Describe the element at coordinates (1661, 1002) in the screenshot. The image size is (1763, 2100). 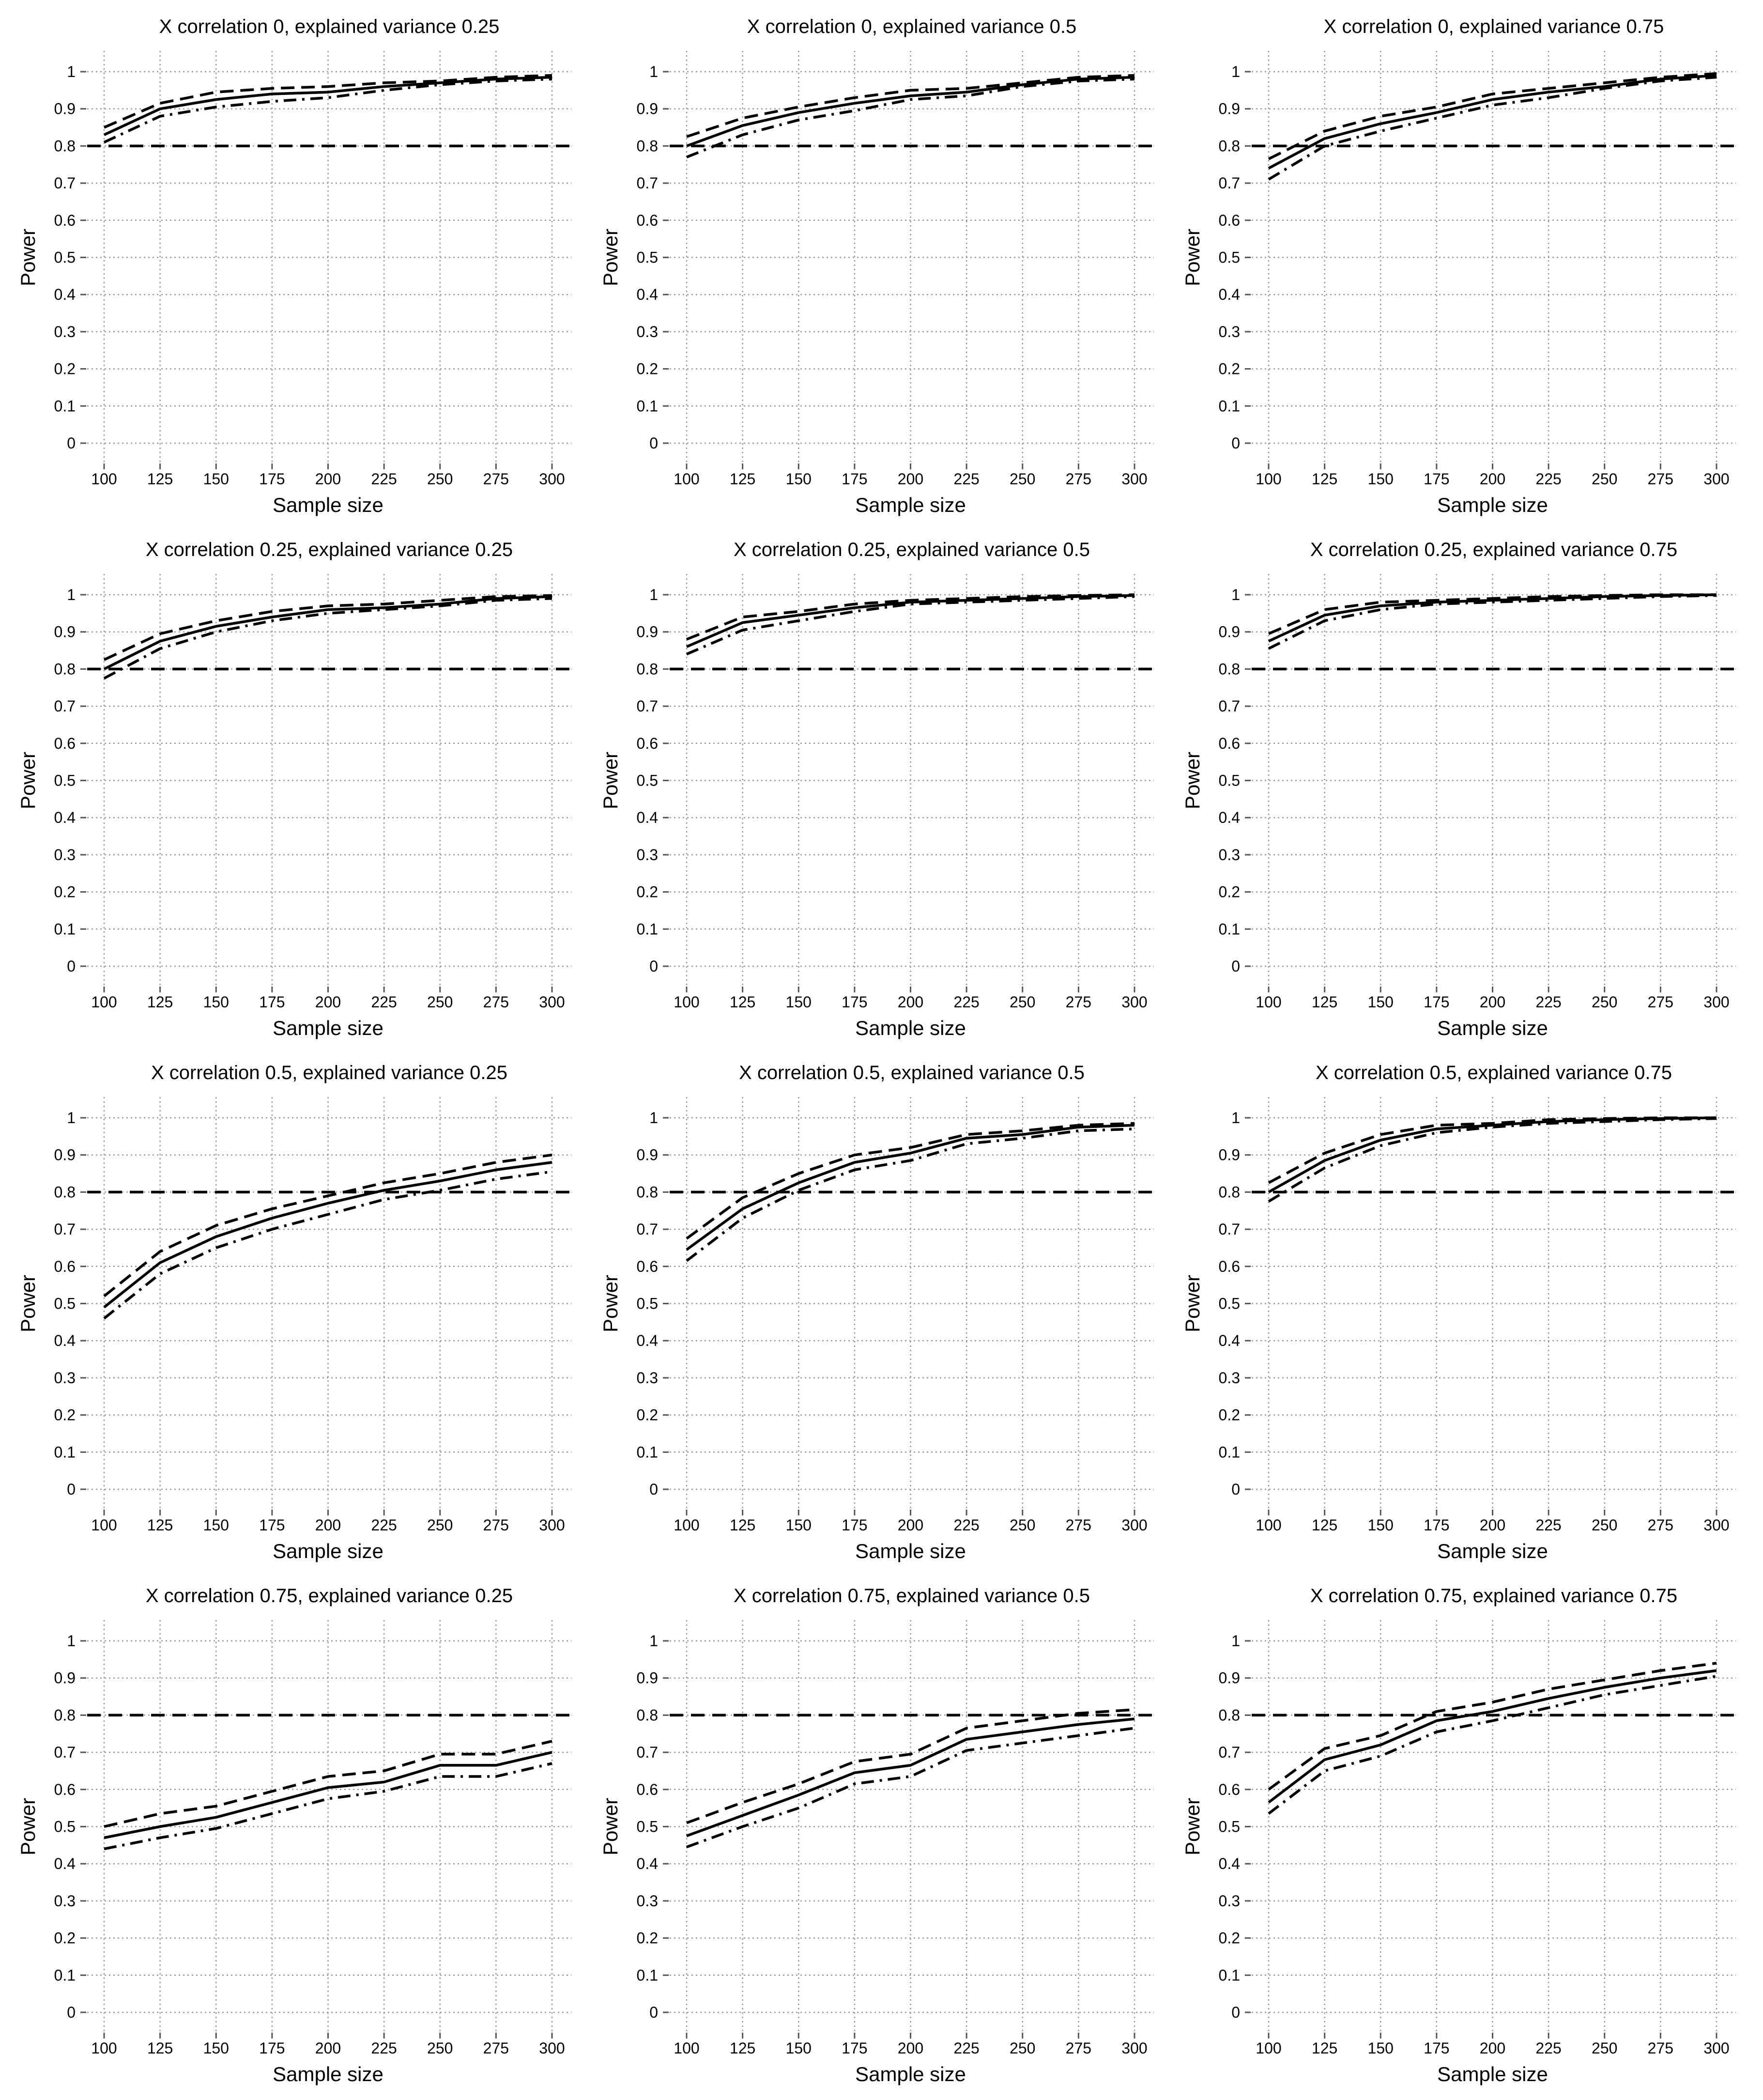
I see `x-tick-label: 275` at that location.